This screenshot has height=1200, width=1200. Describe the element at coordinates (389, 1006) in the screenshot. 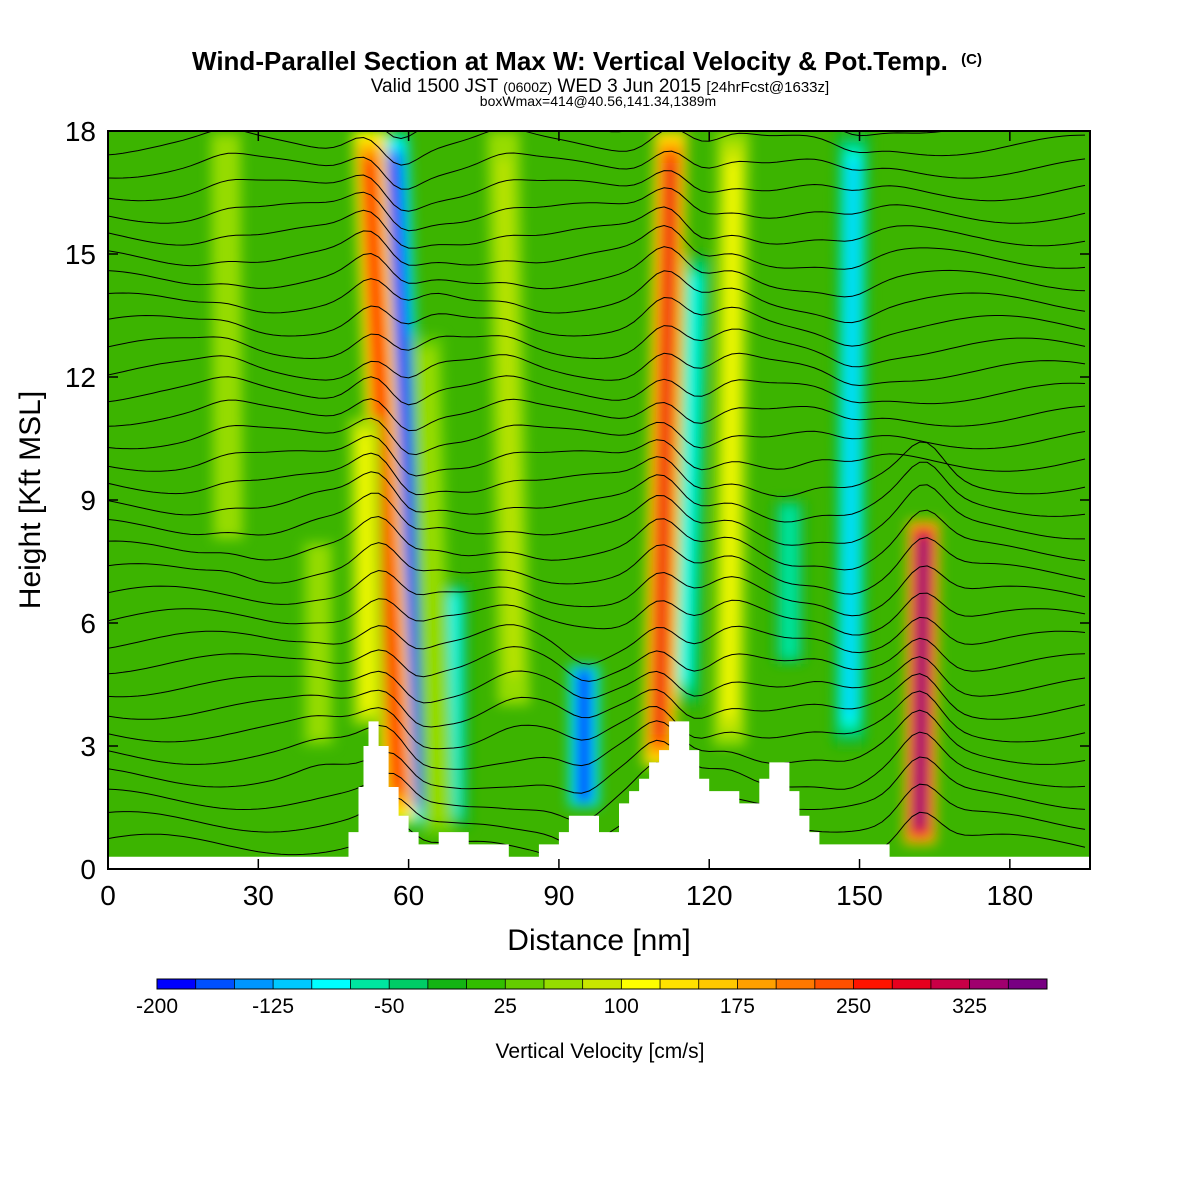

I see `colorbar-tick-label: -50` at that location.